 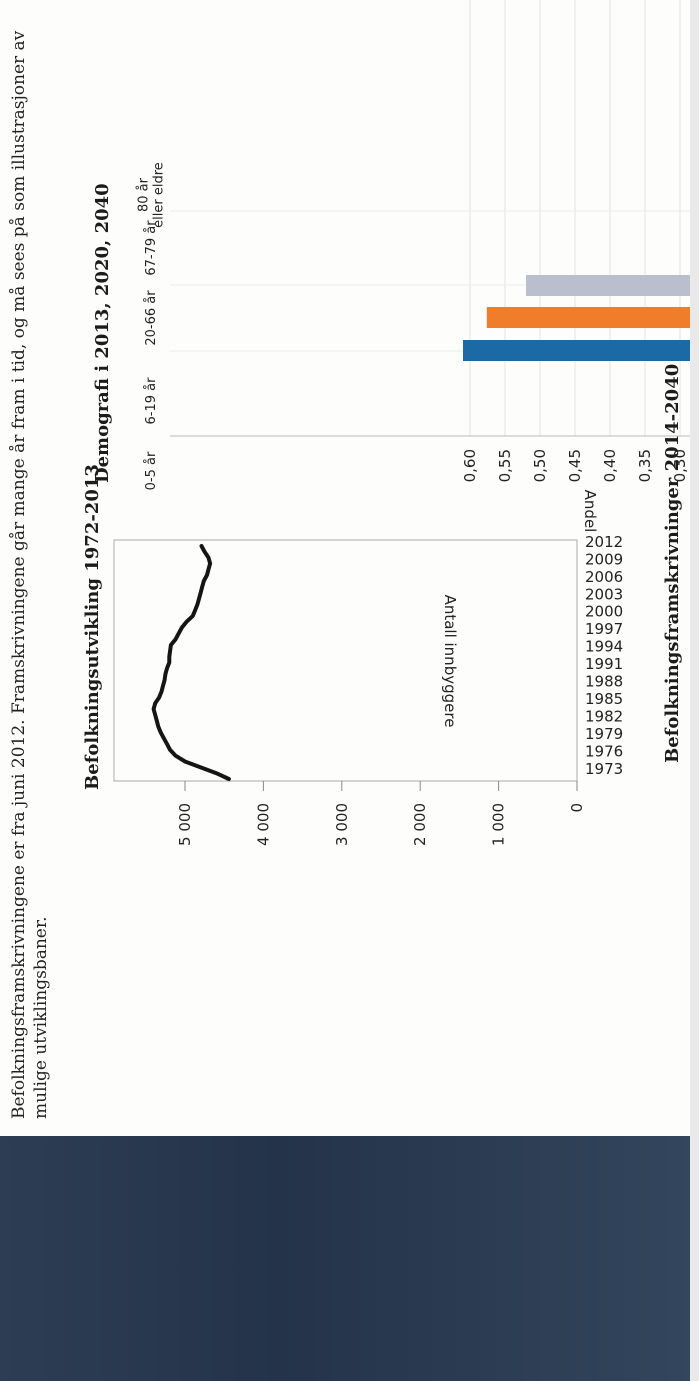 I want to click on line-x-tick-label: 1979, so click(x=604, y=734).